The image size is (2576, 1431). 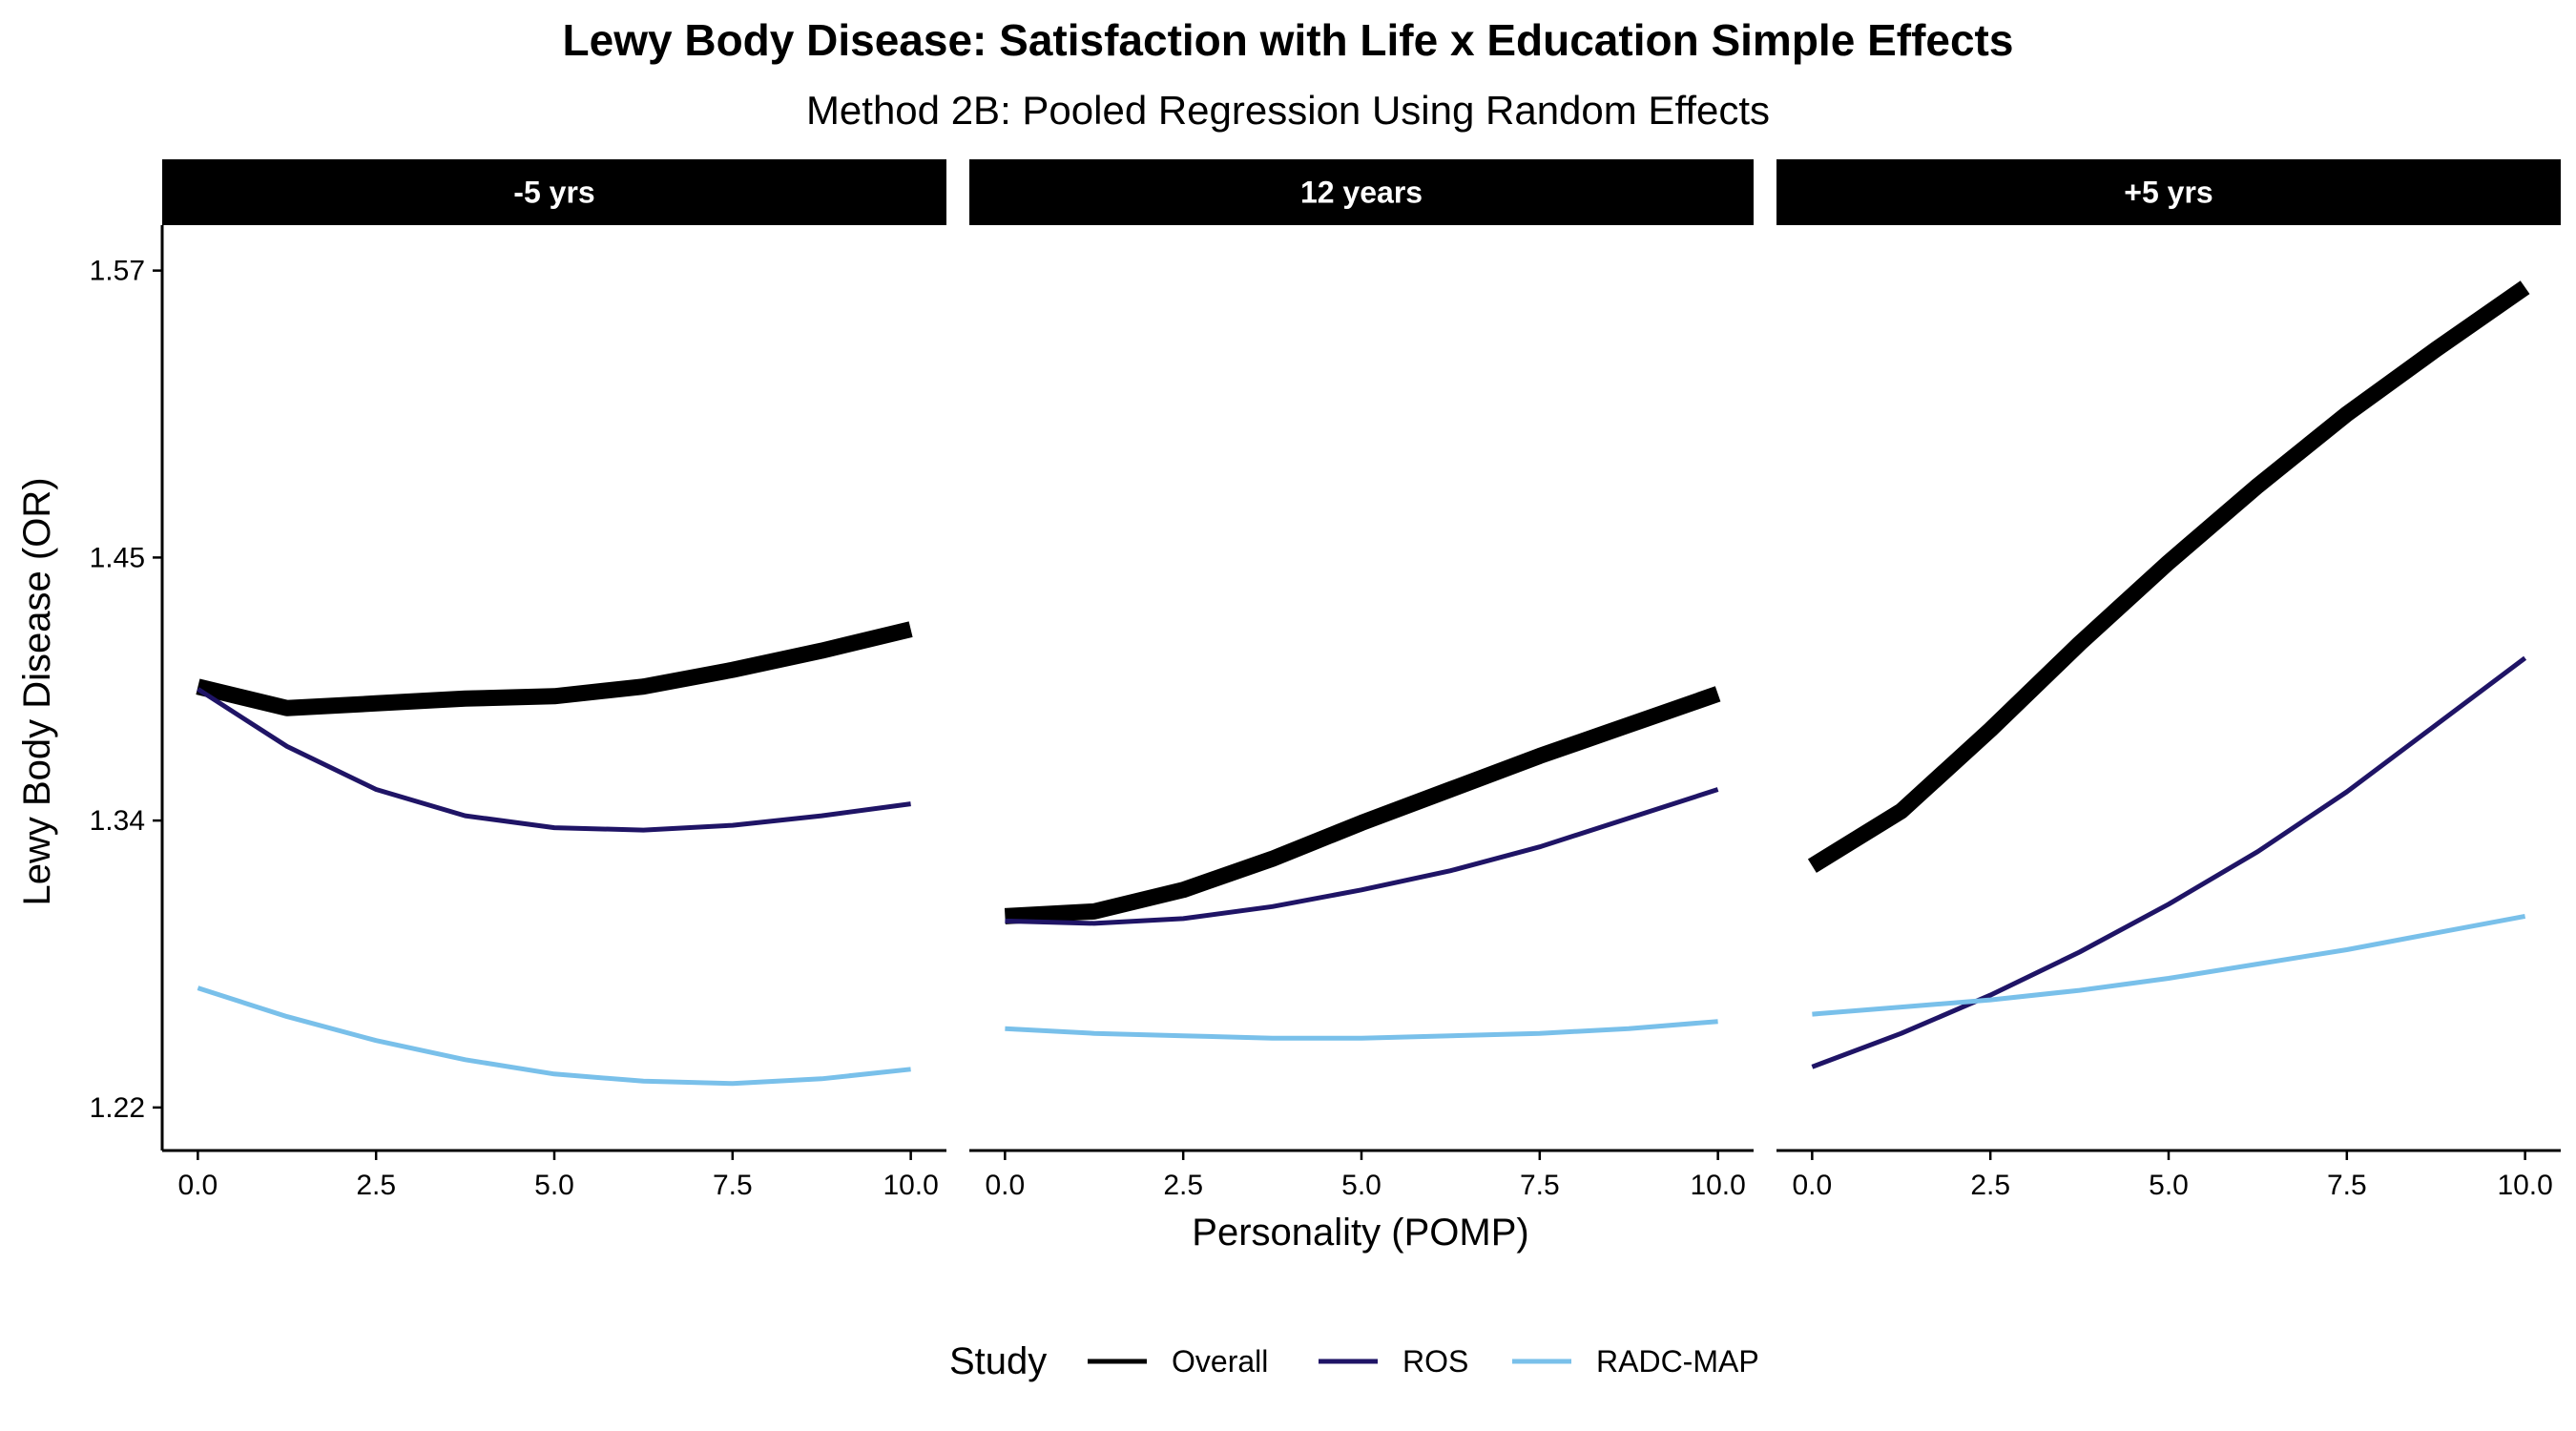 I want to click on facet-strip-label: 12 years, so click(x=1361, y=193).